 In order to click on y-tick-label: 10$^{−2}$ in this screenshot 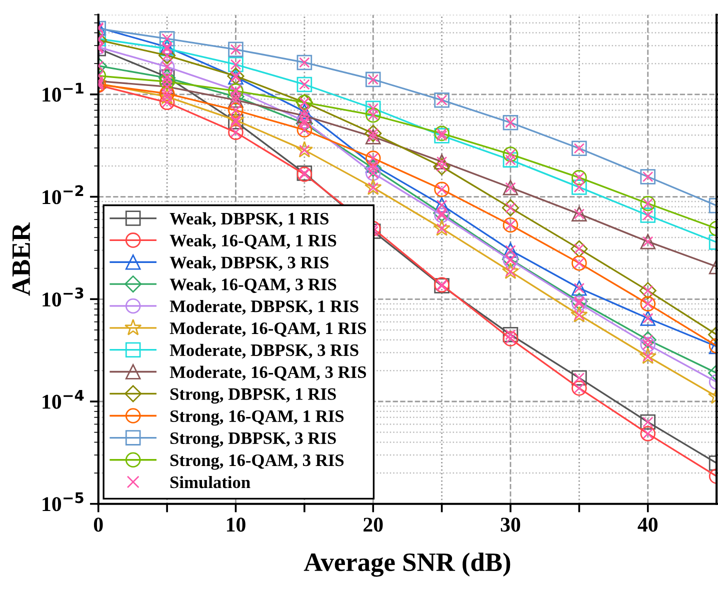, I will do `click(63, 194)`.